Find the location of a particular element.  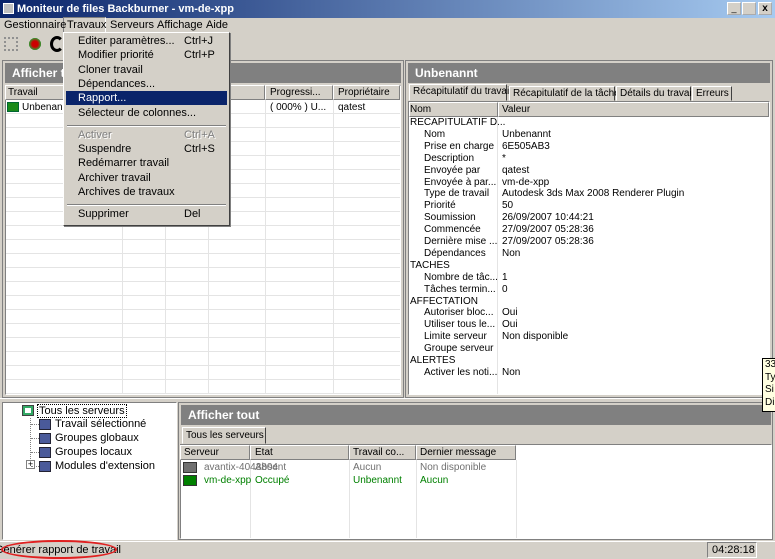

tree-line is located at coordinates (30, 439).